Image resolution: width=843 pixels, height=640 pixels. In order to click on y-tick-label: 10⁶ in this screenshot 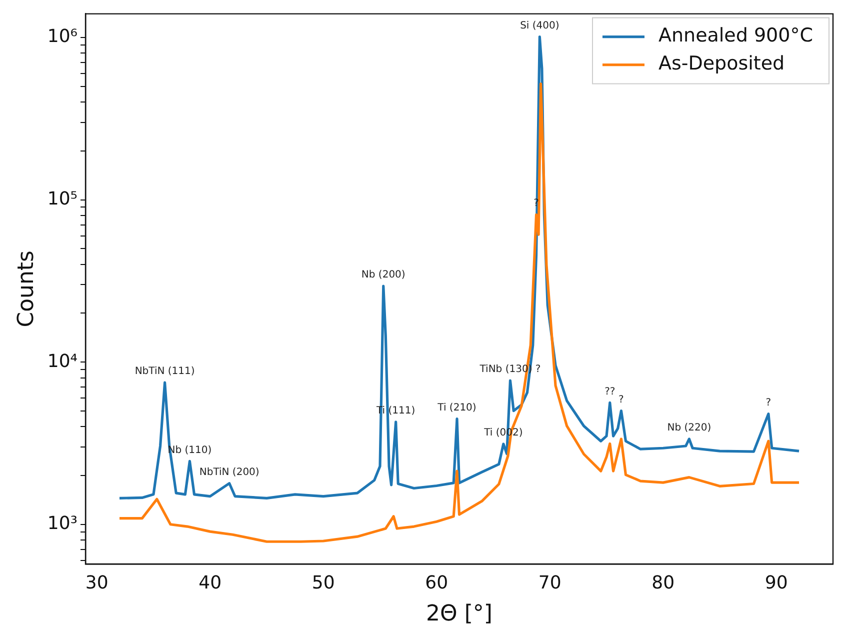, I will do `click(62, 37)`.